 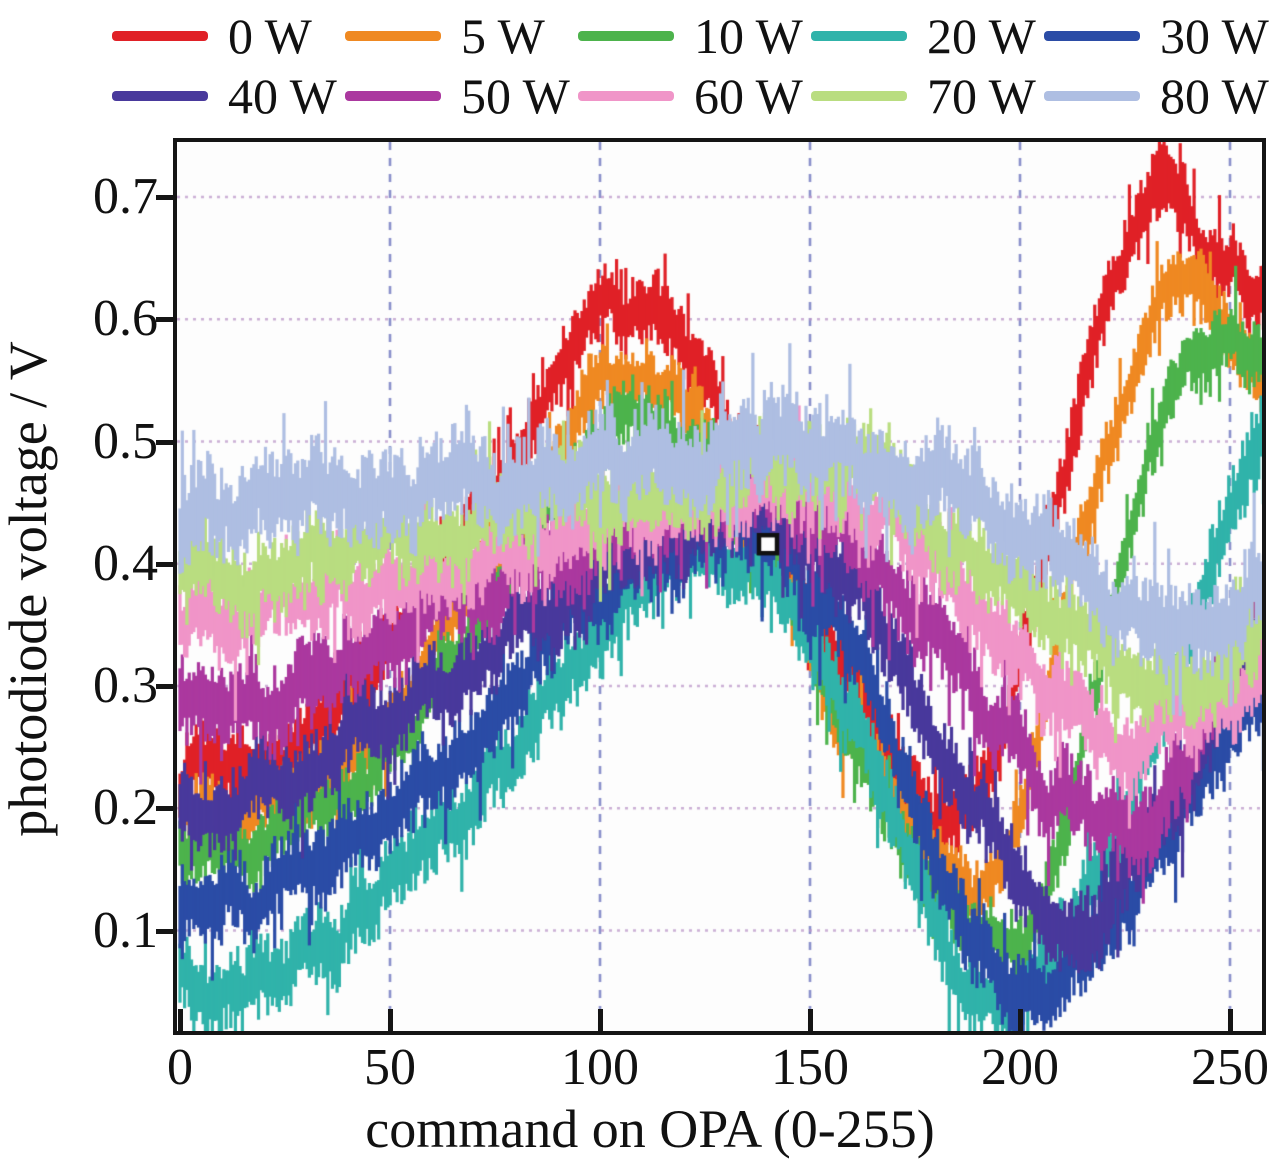 I want to click on legend-label: 70 W, so click(x=981, y=96).